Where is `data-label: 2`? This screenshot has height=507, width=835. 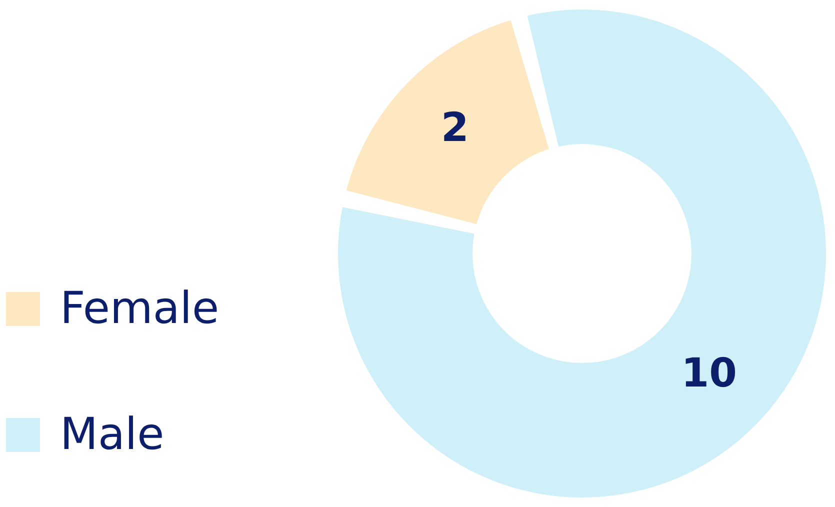 data-label: 2 is located at coordinates (454, 128).